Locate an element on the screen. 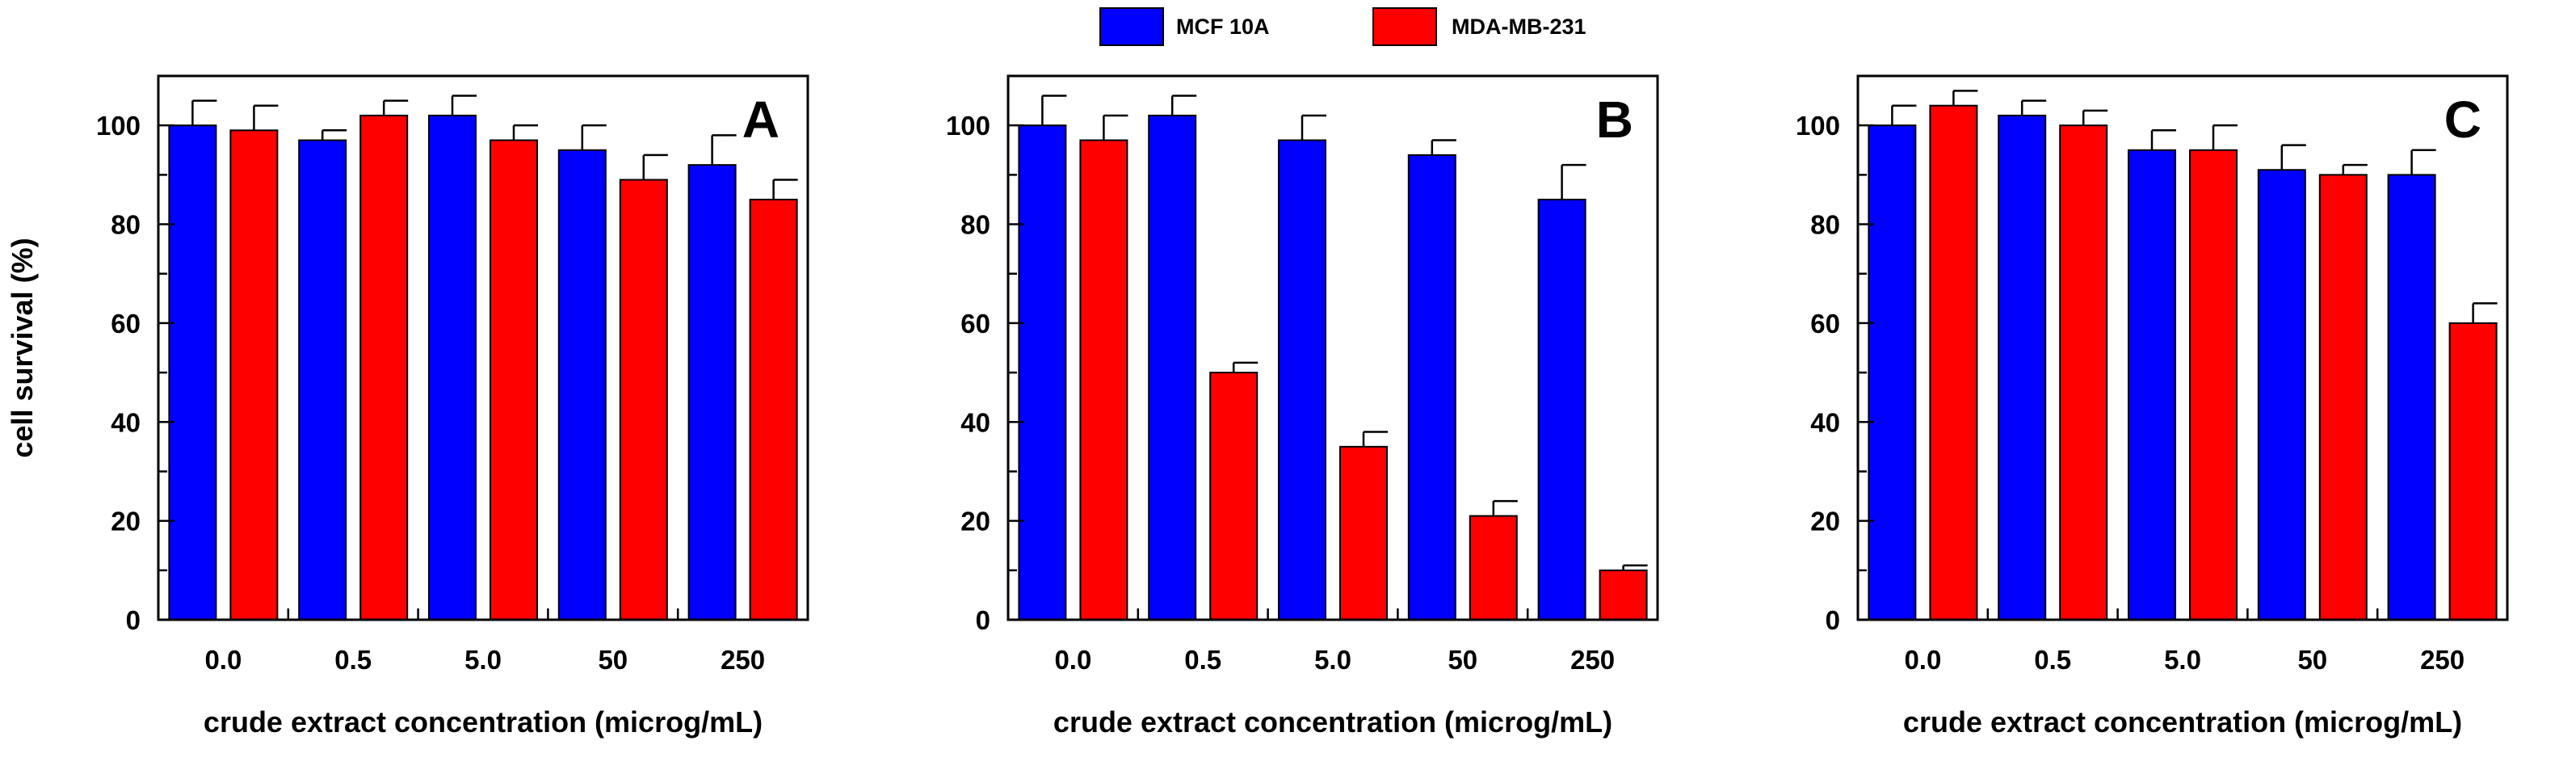  panel-label: C is located at coordinates (2462, 120).